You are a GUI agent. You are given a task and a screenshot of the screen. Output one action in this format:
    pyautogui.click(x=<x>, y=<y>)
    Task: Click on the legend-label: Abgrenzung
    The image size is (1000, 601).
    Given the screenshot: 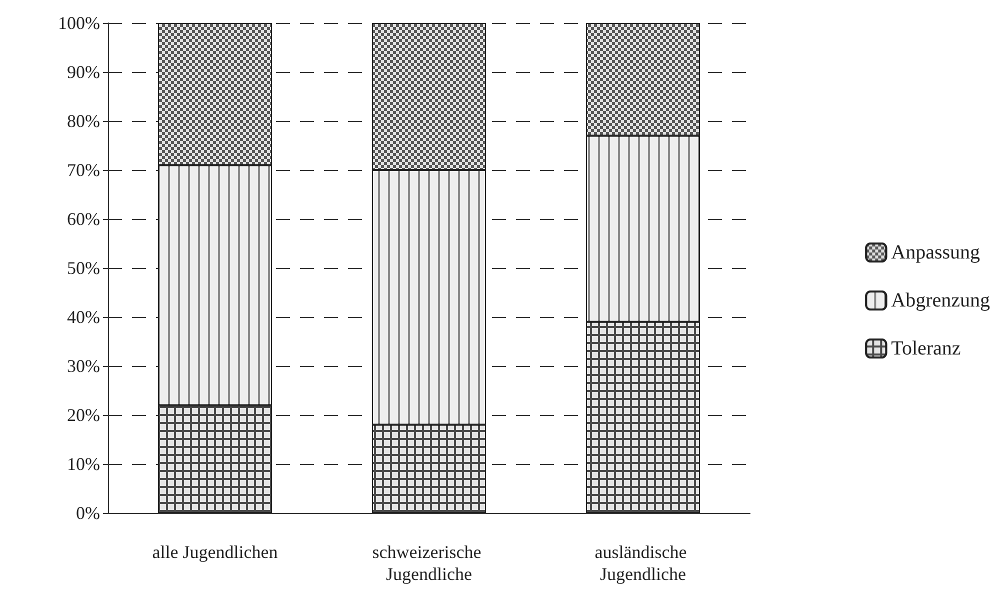 What is the action you would take?
    pyautogui.click(x=940, y=301)
    